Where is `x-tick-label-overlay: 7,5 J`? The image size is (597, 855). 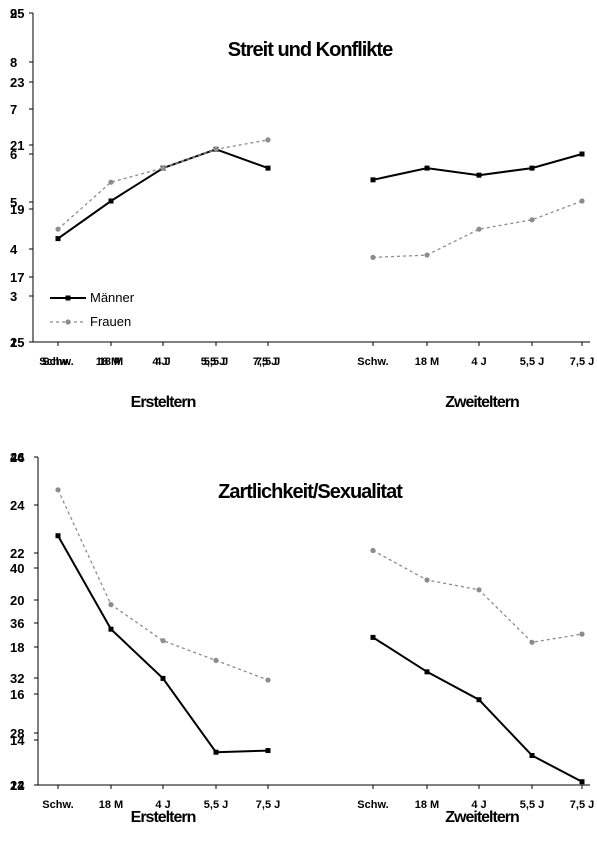
x-tick-label-overlay: 7,5 J is located at coordinates (265, 362).